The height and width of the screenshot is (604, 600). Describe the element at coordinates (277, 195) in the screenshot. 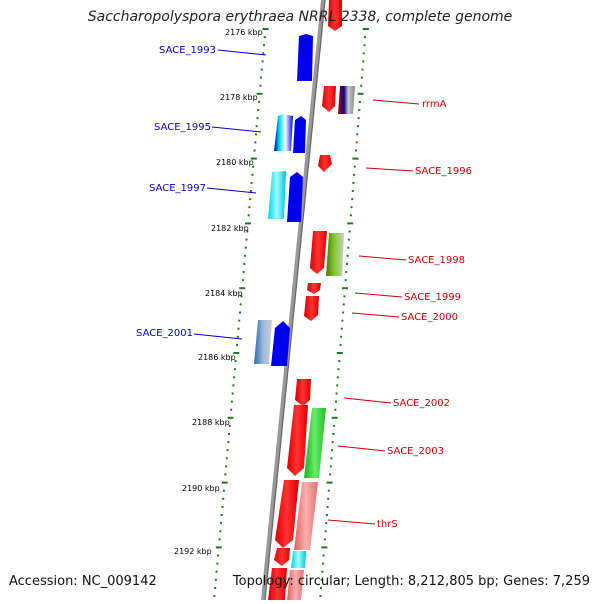

I see `gene-SACE_1997-cyan` at that location.